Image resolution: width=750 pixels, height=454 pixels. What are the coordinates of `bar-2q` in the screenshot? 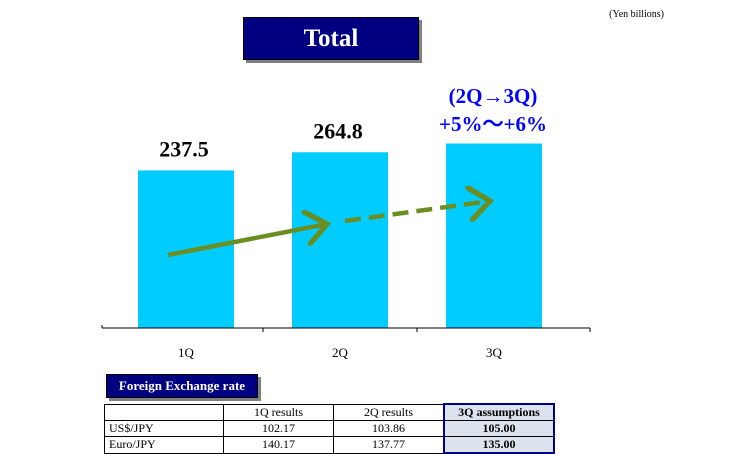 It's located at (340, 240).